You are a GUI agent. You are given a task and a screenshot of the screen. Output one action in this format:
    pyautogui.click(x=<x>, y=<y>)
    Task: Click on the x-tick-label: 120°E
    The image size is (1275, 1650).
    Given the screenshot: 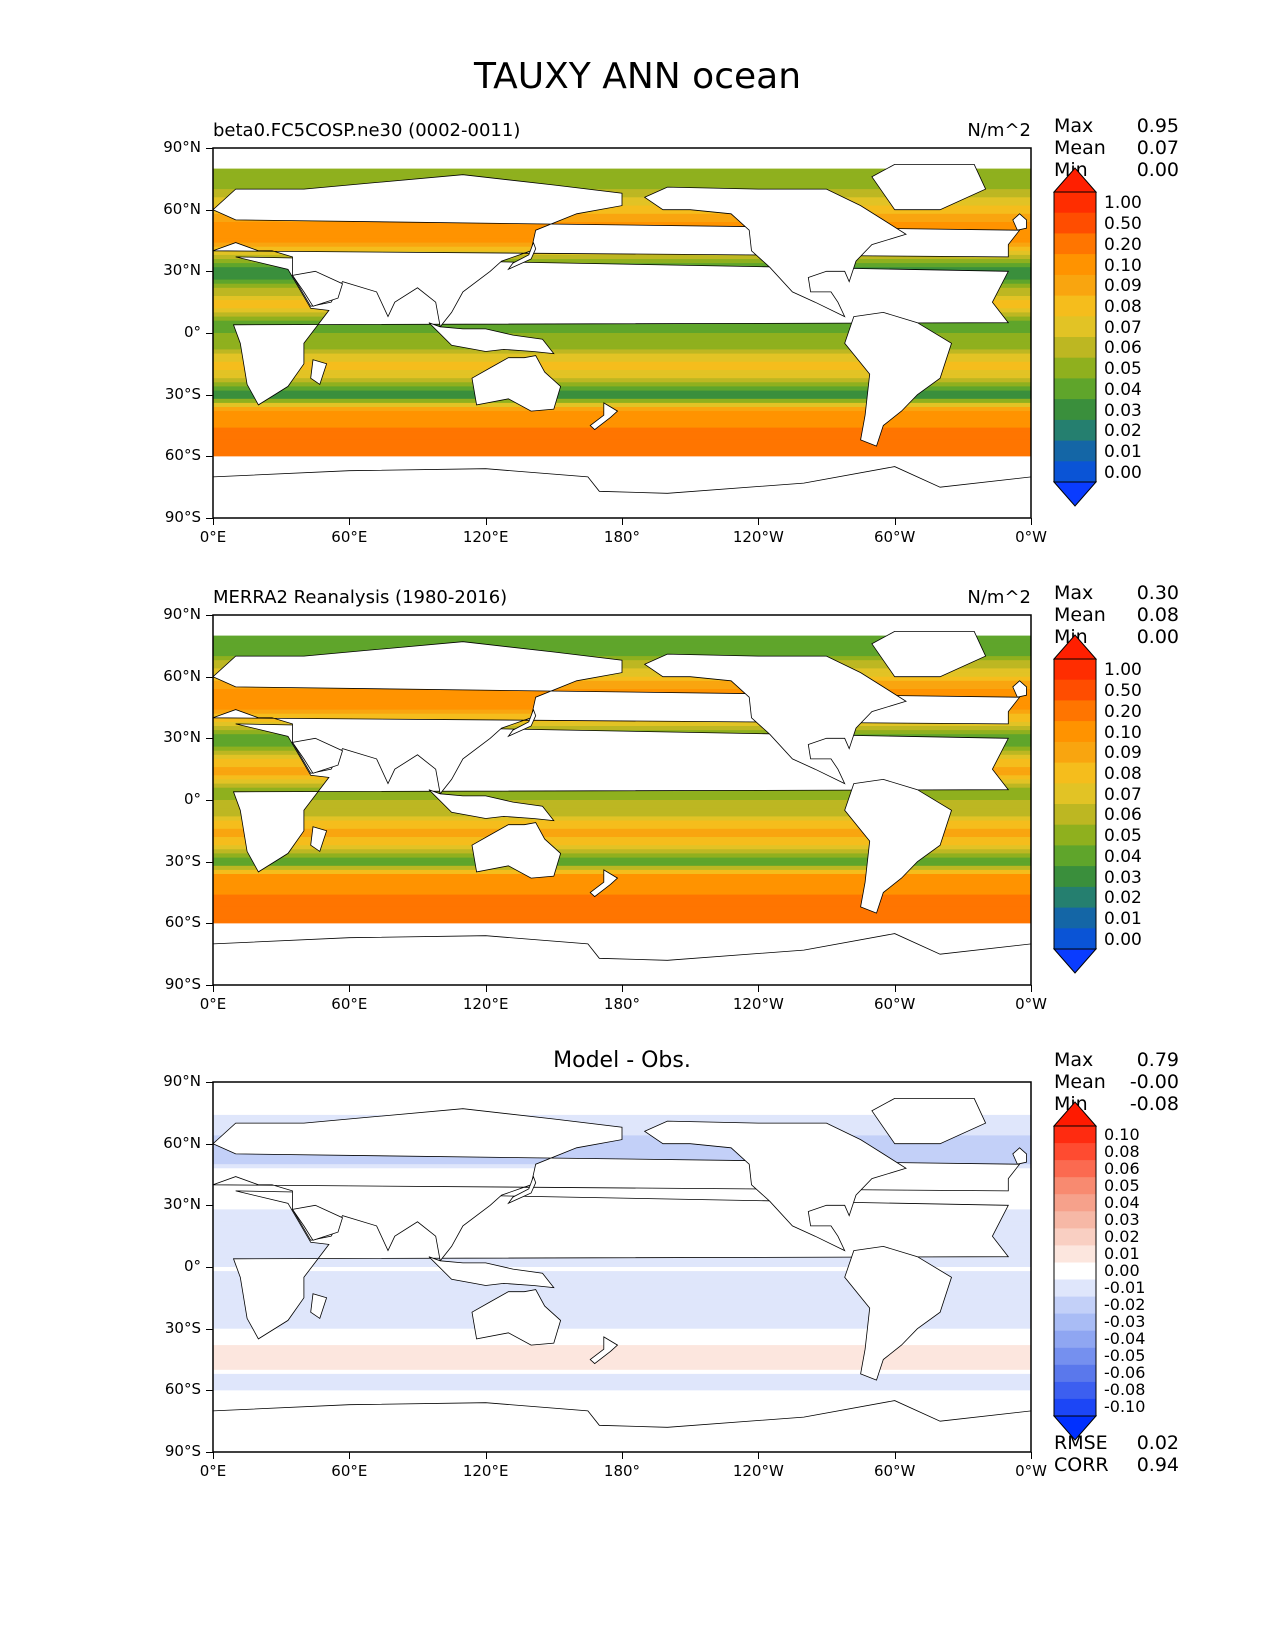 What is the action you would take?
    pyautogui.click(x=485, y=1004)
    